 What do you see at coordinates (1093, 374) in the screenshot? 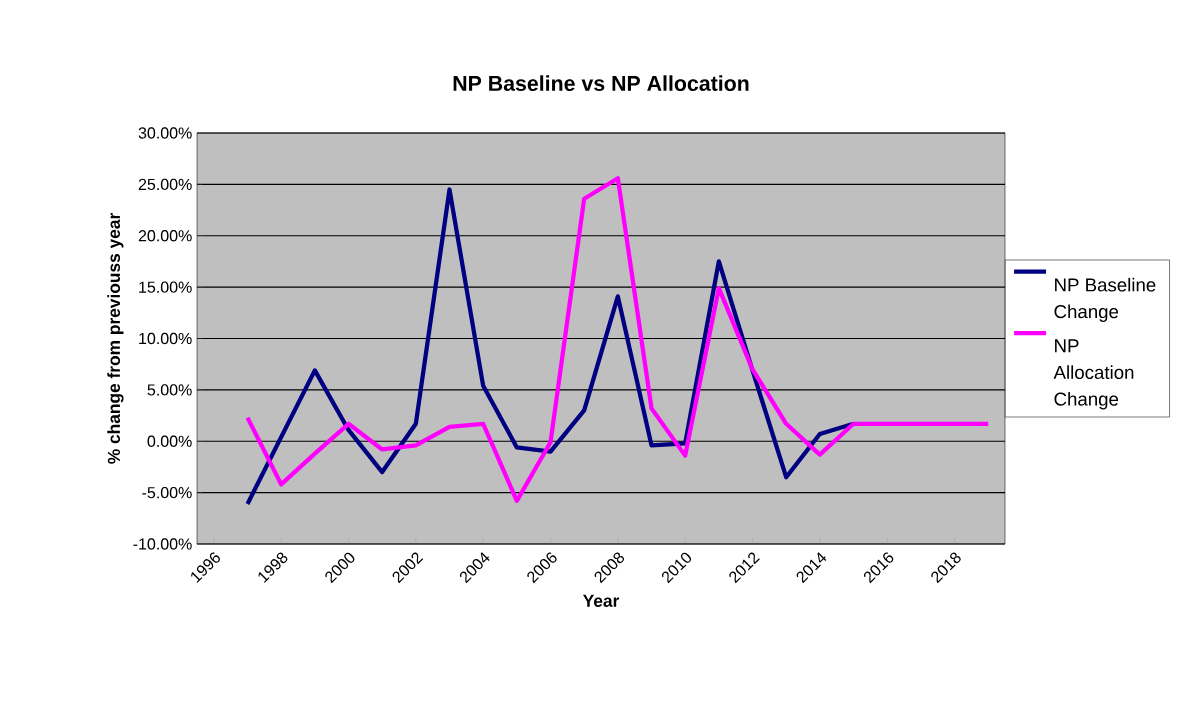
I see `text: NP Allocation Change` at bounding box center [1093, 374].